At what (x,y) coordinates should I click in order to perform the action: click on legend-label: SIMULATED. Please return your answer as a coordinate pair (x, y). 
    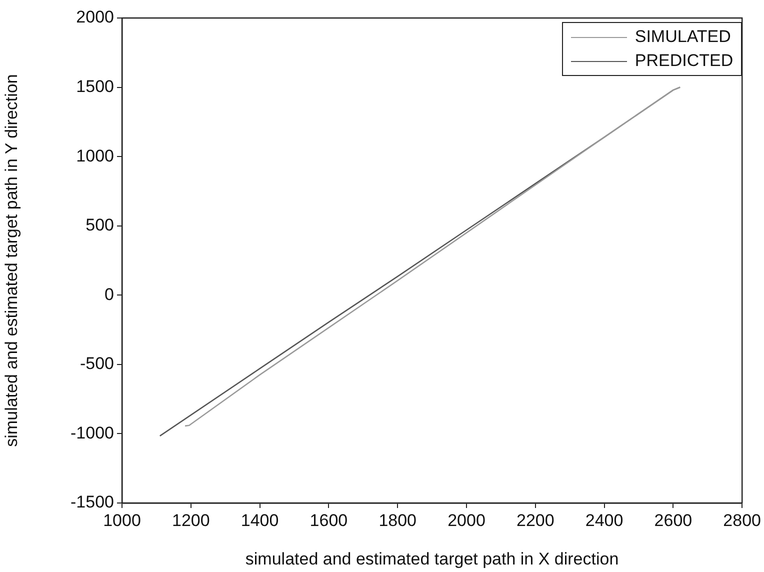
    Looking at the image, I should click on (682, 37).